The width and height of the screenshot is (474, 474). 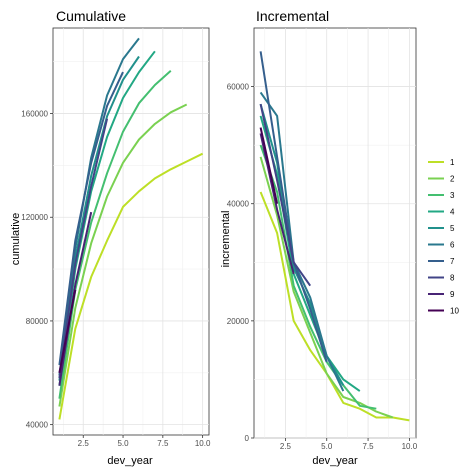 What do you see at coordinates (327, 446) in the screenshot?
I see `incremental-x-tick-label: 5.0` at bounding box center [327, 446].